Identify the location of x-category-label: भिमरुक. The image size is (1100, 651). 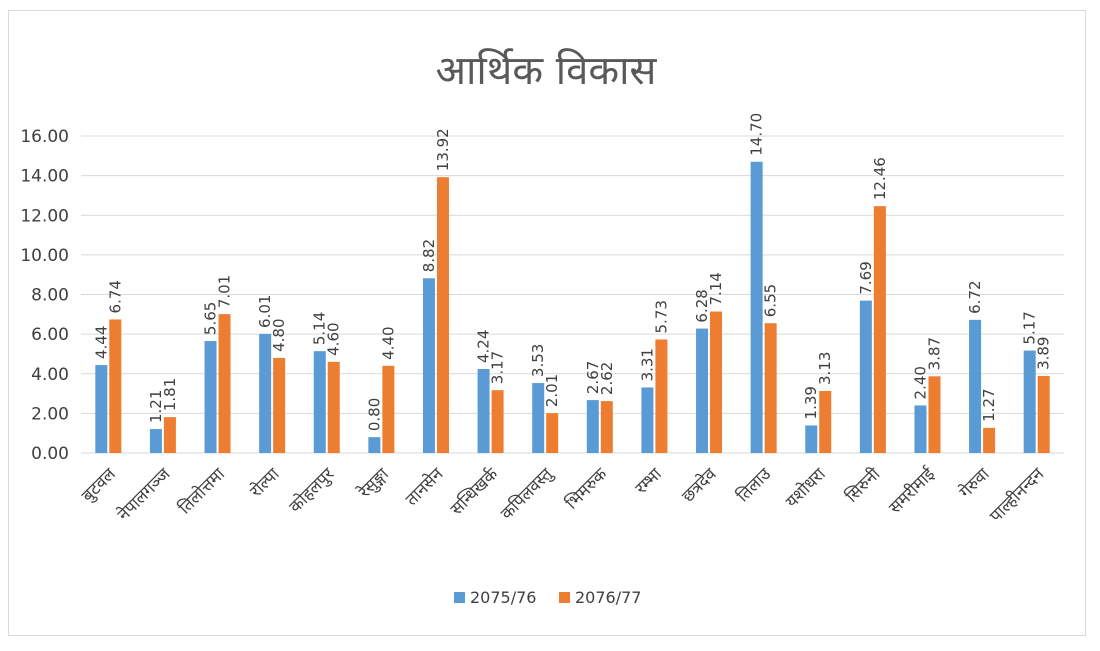
(586, 488).